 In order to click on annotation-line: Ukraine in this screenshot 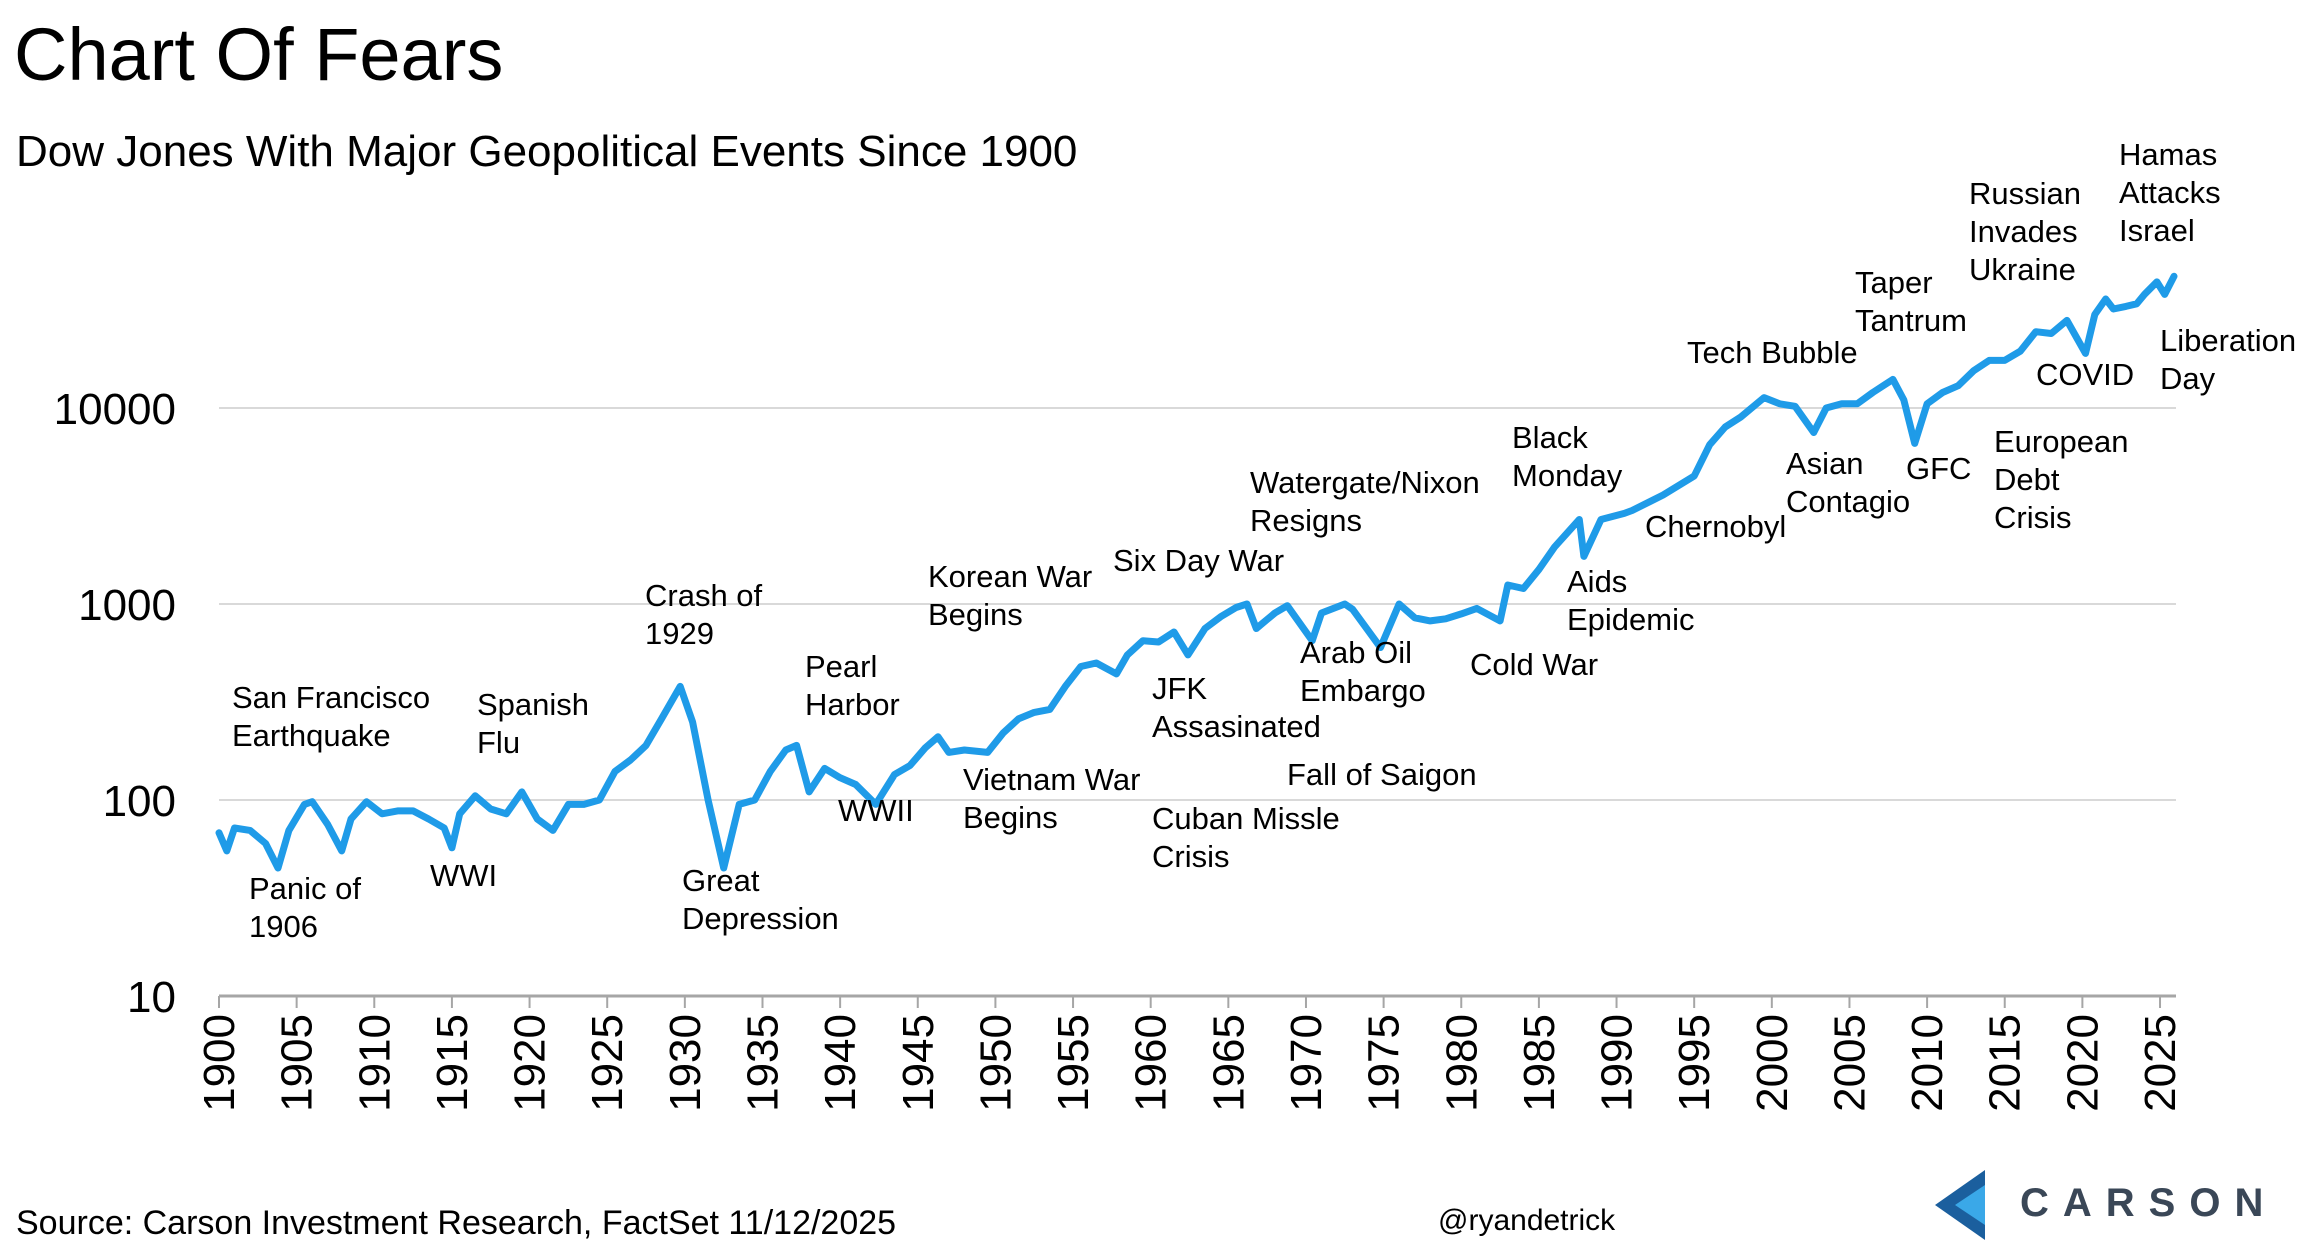, I will do `click(2022, 269)`.